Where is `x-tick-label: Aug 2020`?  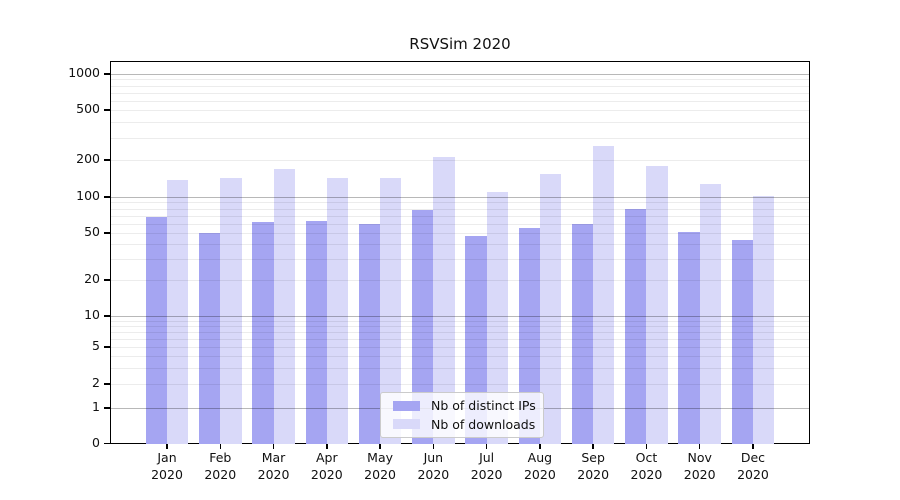 x-tick-label: Aug 2020 is located at coordinates (540, 467).